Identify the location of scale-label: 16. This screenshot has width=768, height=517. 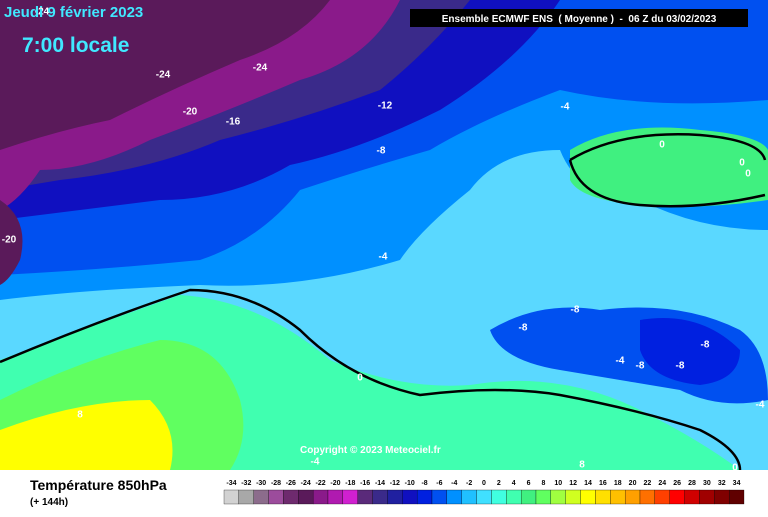
(603, 483).